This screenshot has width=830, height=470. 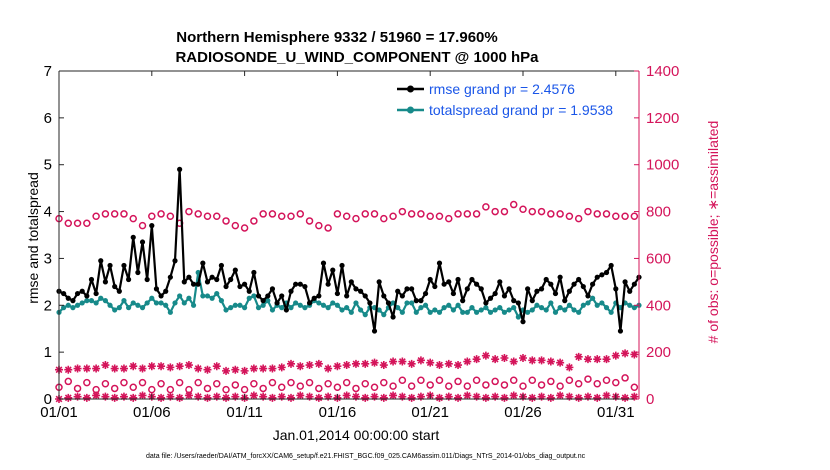 What do you see at coordinates (33, 238) in the screenshot?
I see `left-axis-label: rmse and totalspread` at bounding box center [33, 238].